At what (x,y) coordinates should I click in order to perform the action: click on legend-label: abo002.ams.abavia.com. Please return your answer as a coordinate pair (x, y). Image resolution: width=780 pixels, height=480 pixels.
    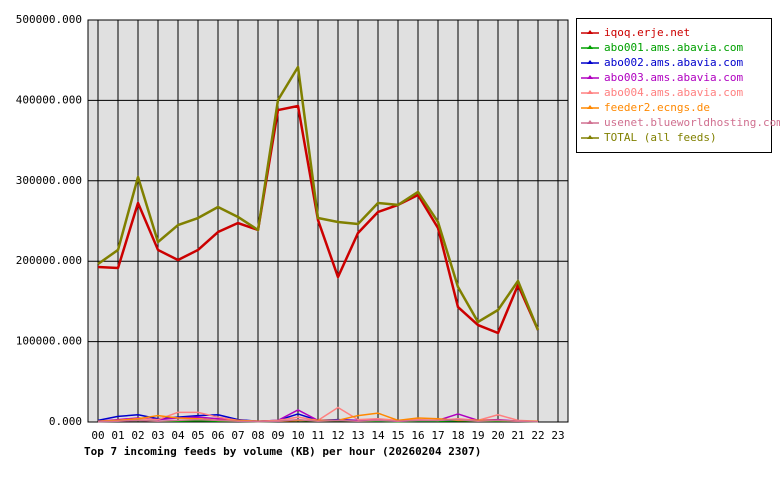
    Looking at the image, I should click on (673, 62).